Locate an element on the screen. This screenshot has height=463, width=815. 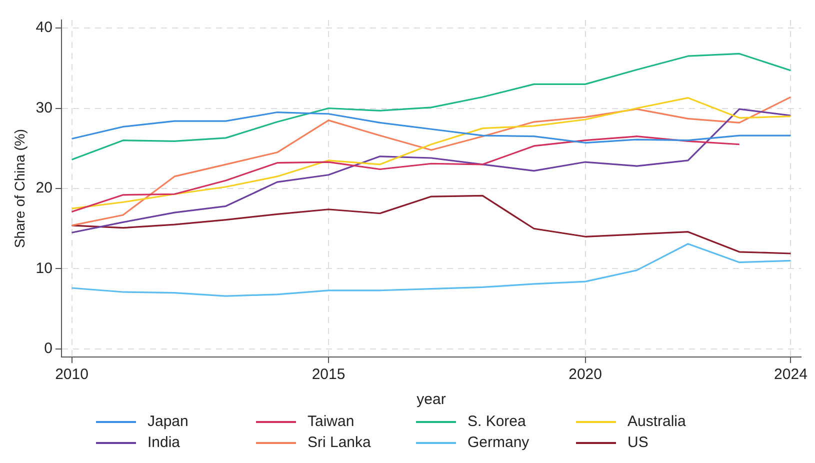
x-tick-label: 2015 is located at coordinates (329, 375).